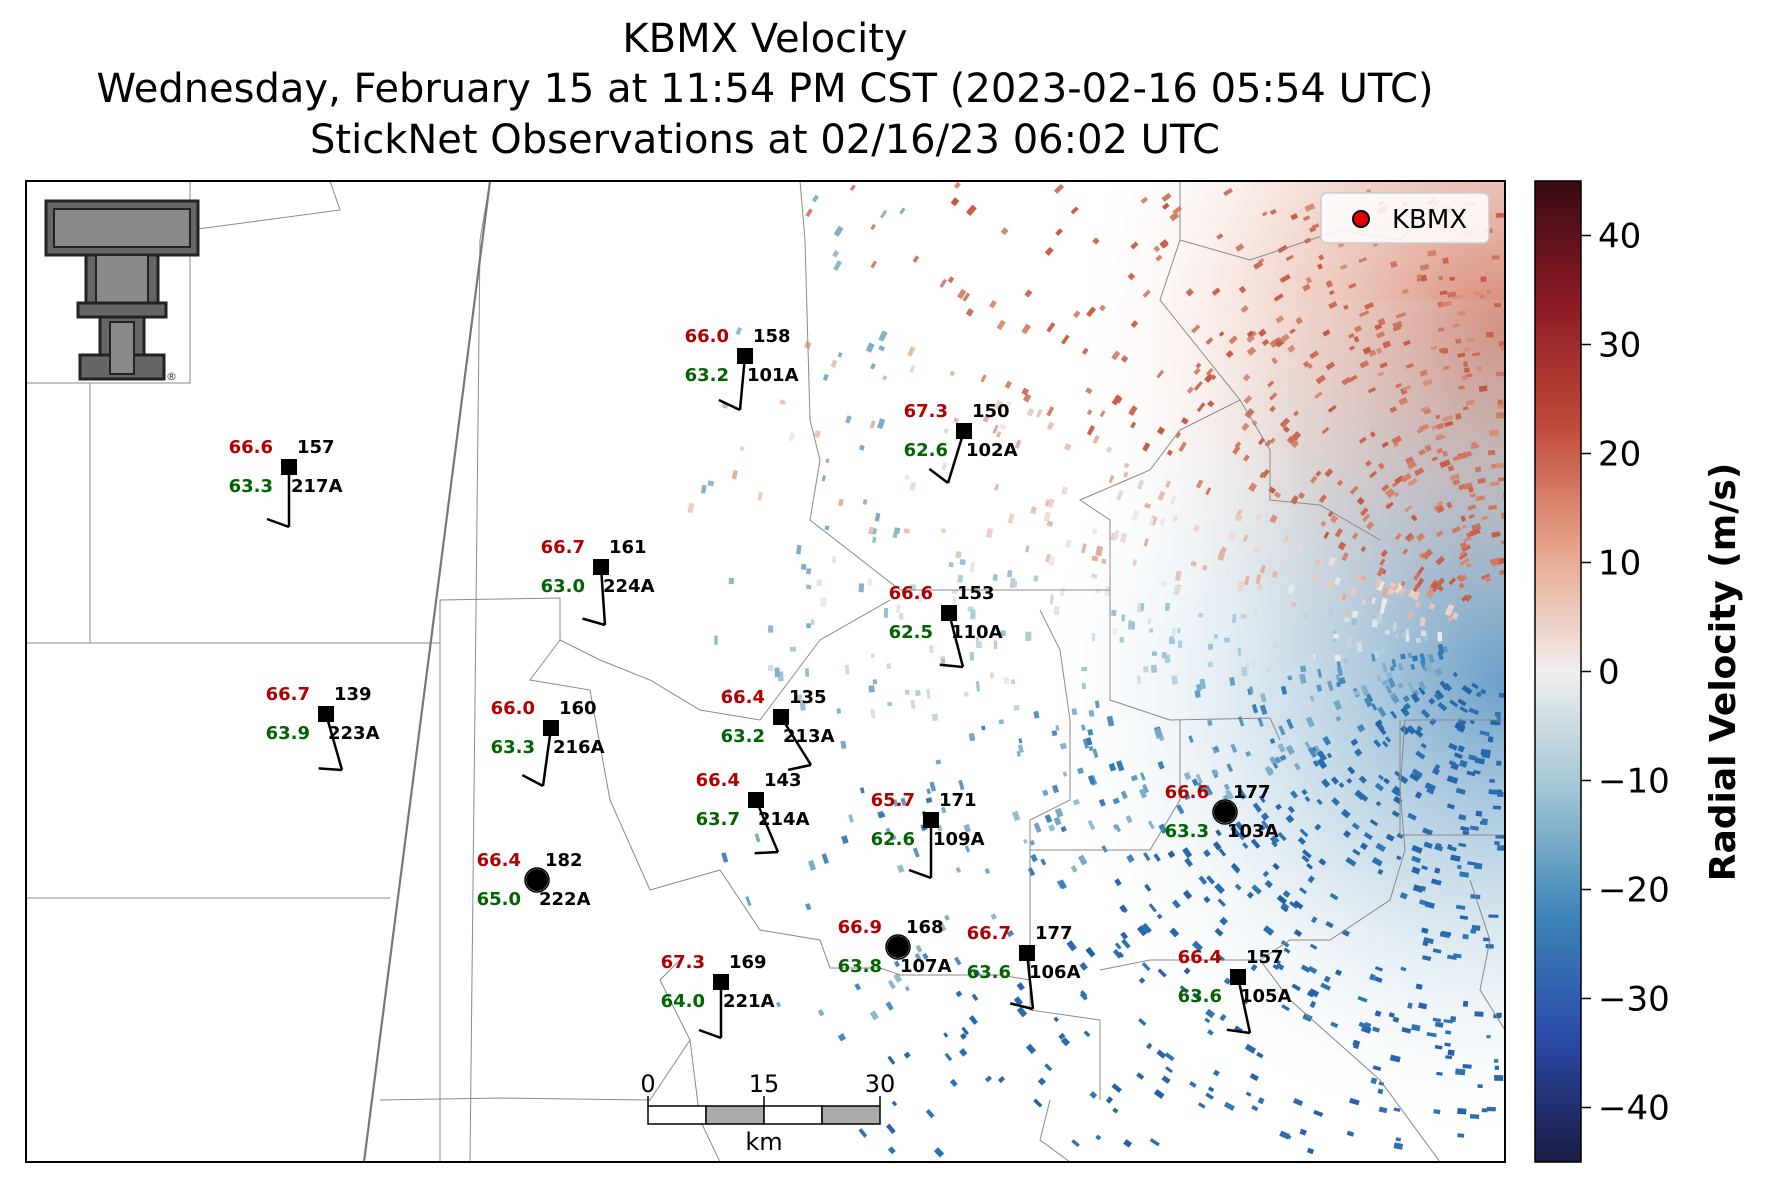 The height and width of the screenshot is (1177, 1778). What do you see at coordinates (778, 729) in the screenshot?
I see `station-213A: 66.4 135 63.2 213A` at bounding box center [778, 729].